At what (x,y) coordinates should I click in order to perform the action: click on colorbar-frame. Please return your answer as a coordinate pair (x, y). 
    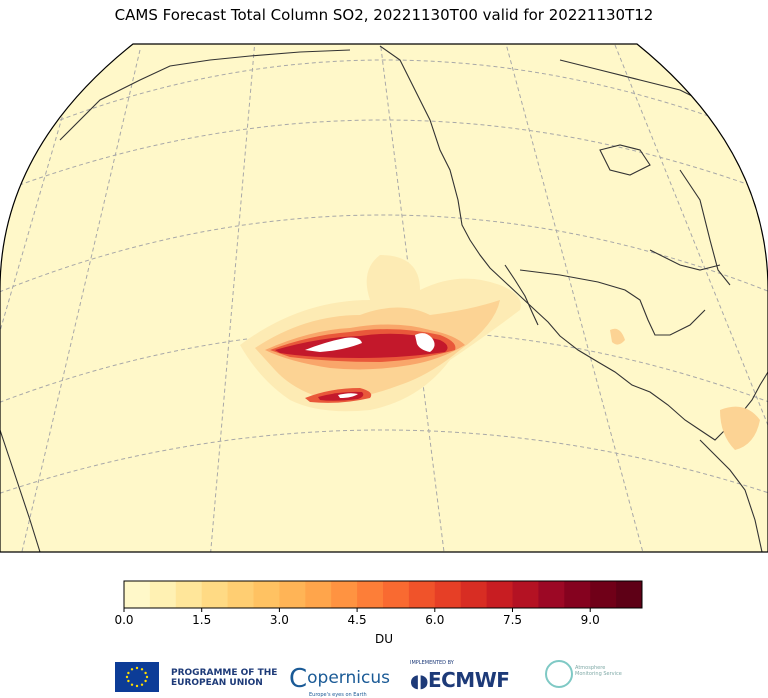
    Looking at the image, I should click on (383, 594).